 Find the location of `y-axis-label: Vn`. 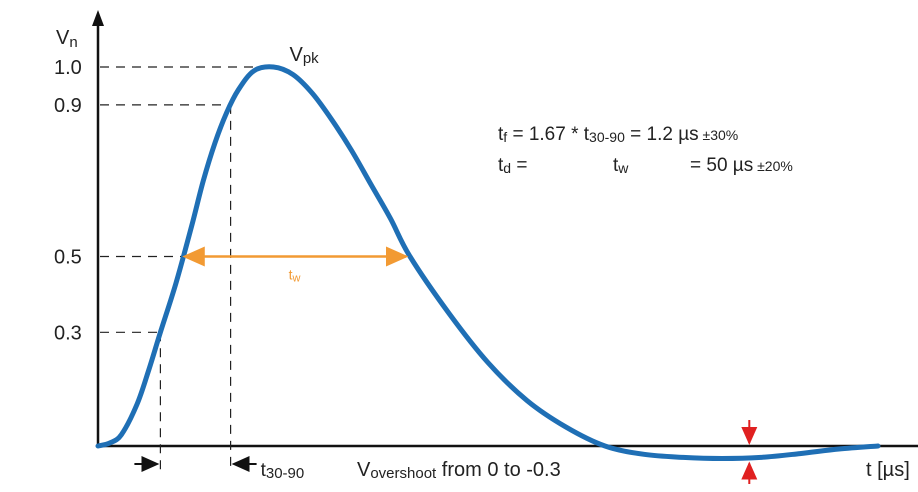

y-axis-label: Vn is located at coordinates (67, 39).